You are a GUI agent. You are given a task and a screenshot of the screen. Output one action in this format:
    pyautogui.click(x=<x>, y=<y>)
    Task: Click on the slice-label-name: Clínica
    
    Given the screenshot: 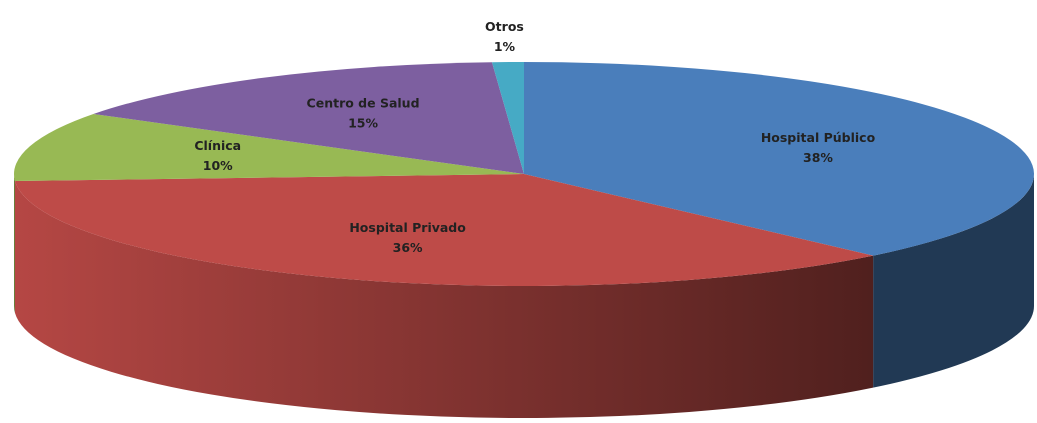 What is the action you would take?
    pyautogui.click(x=217, y=145)
    